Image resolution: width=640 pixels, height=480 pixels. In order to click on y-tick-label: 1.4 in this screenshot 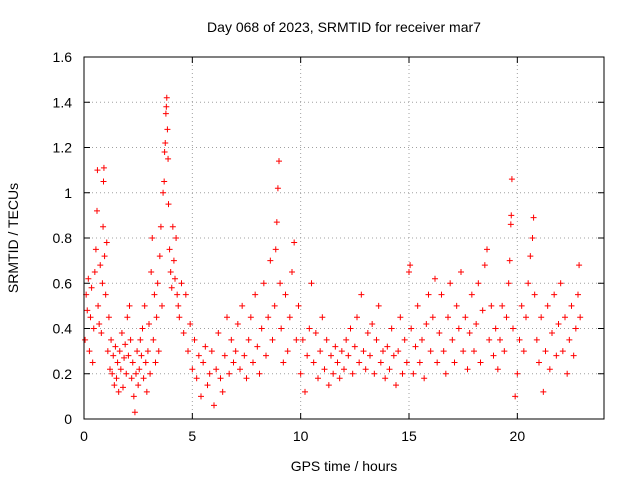, I will do `click(63, 102)`.